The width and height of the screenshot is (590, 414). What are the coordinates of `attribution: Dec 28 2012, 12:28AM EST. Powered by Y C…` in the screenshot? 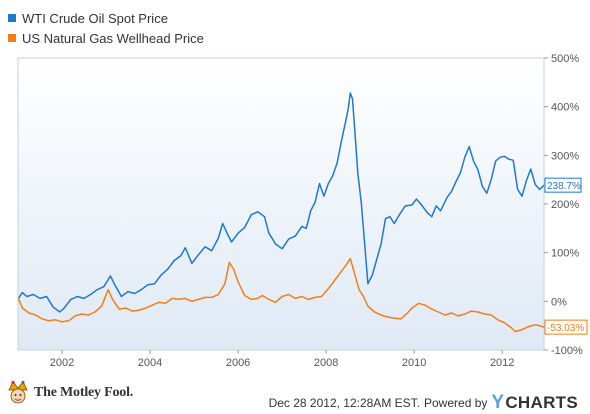 It's located at (423, 403).